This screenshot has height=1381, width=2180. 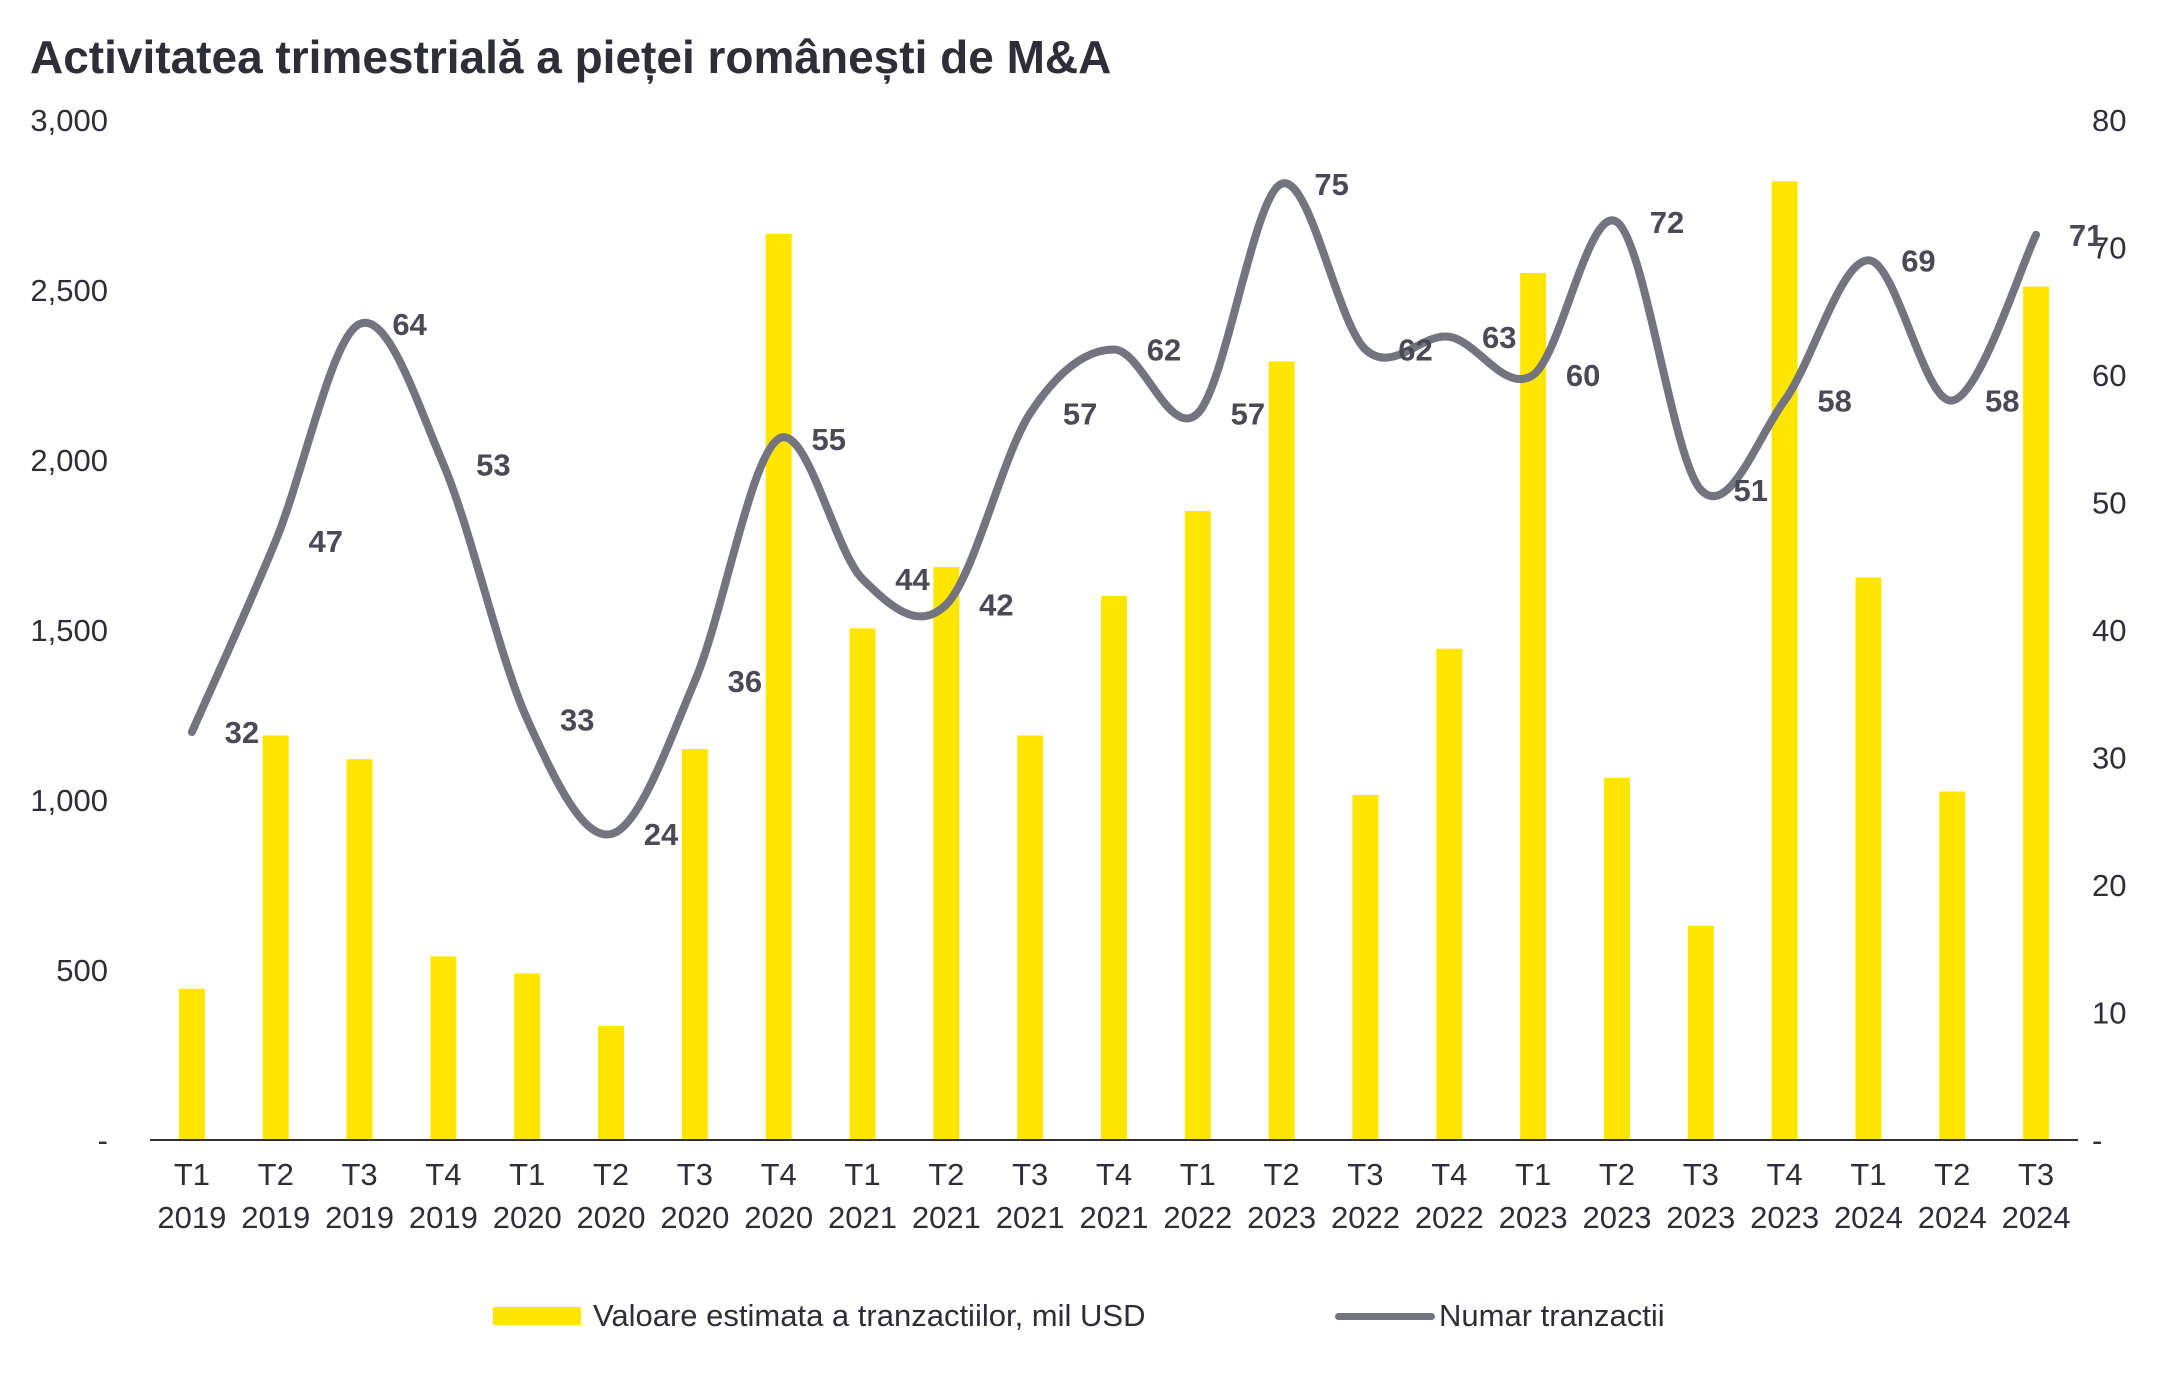 I want to click on line-data-label: 53, so click(x=493, y=464).